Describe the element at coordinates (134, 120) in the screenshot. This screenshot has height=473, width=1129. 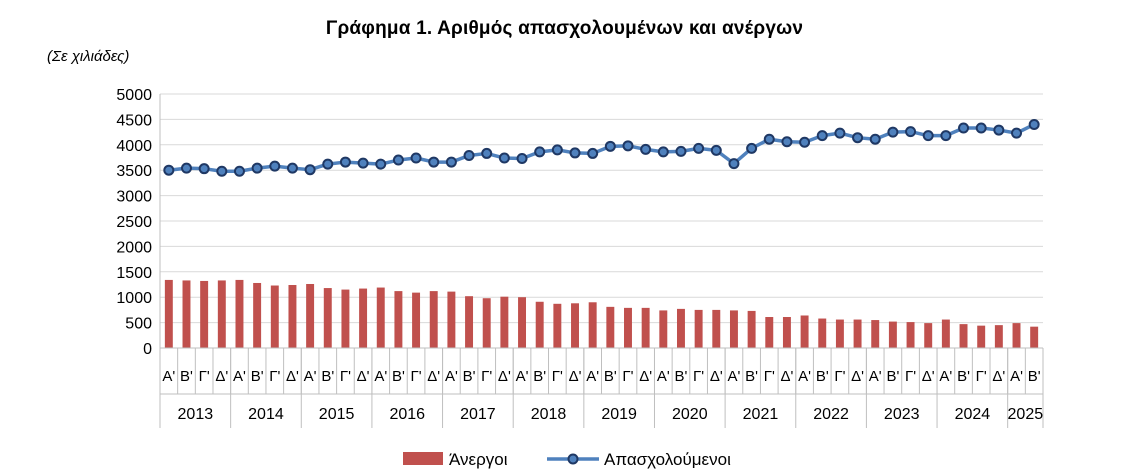
I see `y-tick-label: 4500` at that location.